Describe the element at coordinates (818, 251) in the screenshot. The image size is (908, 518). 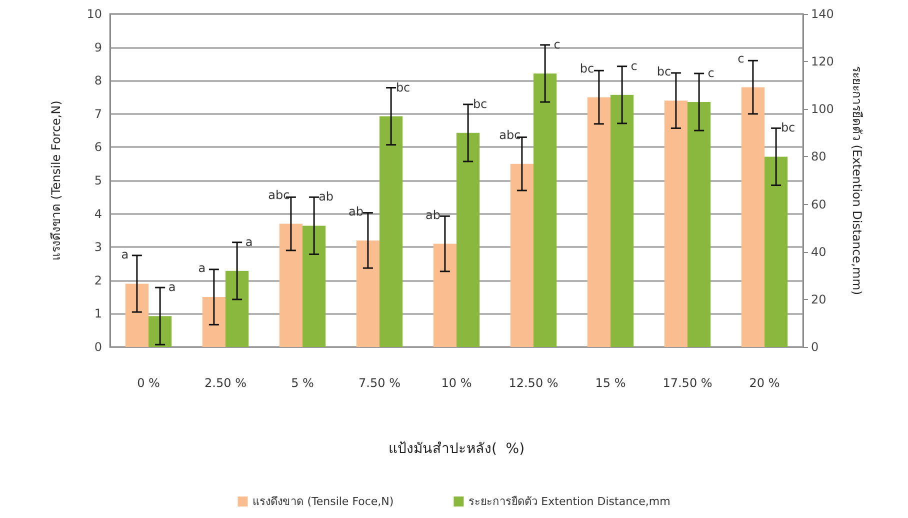
I see `y2-tick-label: 40` at that location.